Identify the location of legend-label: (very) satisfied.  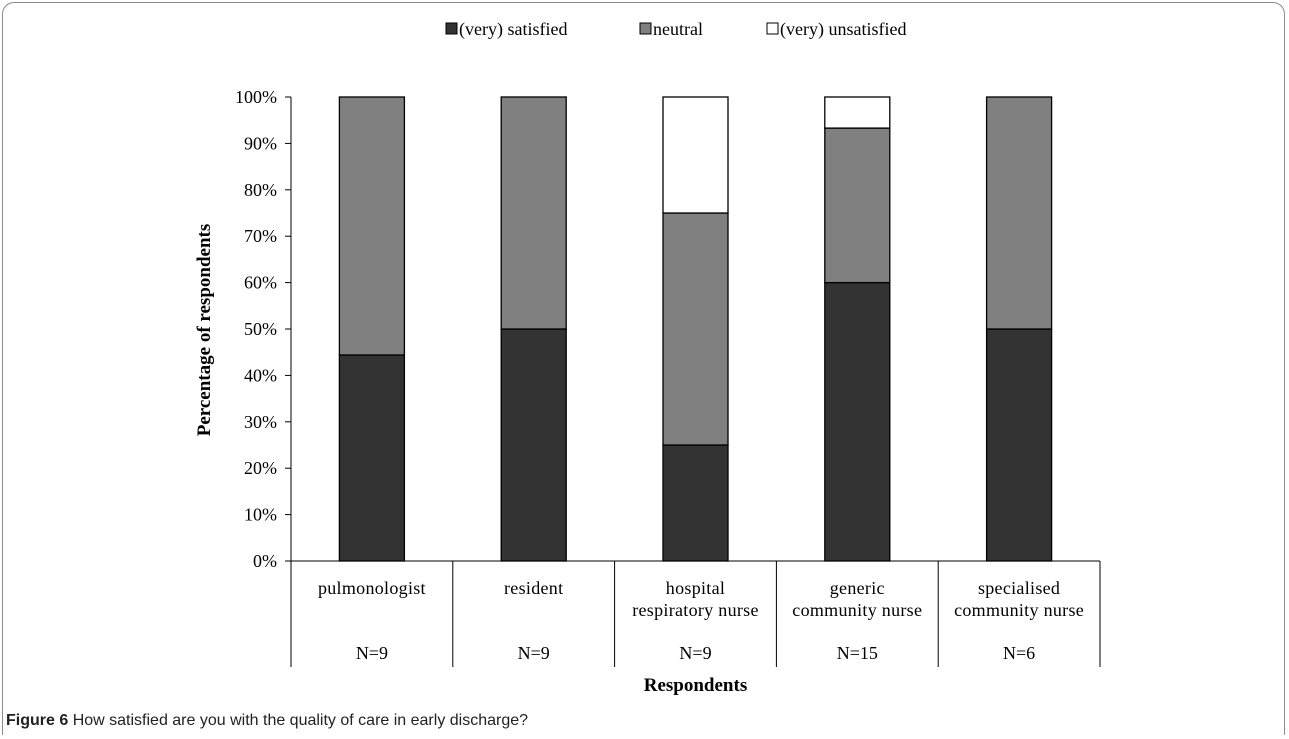
(513, 29).